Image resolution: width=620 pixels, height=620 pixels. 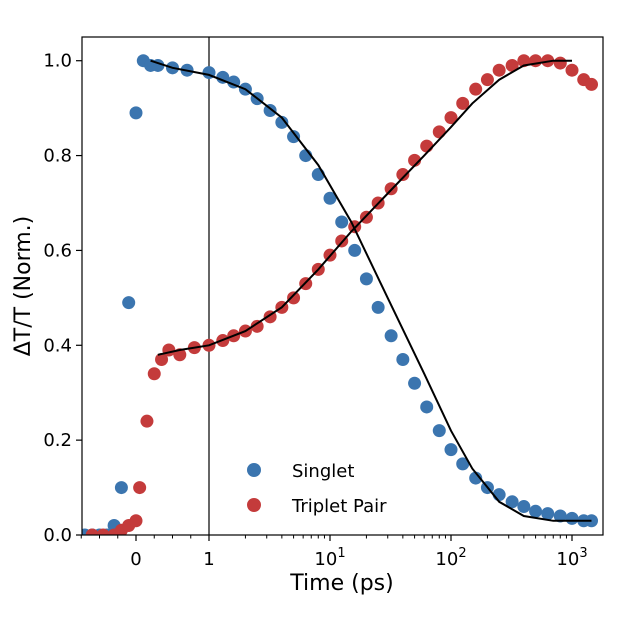 What do you see at coordinates (339, 506) in the screenshot?
I see `legend-label-triplet-pair: Triplet Pair` at bounding box center [339, 506].